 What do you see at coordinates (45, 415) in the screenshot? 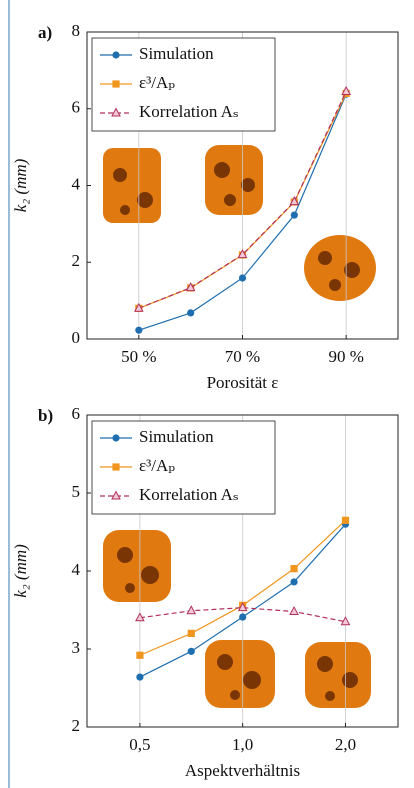
I see `panel-label: b)` at bounding box center [45, 415].